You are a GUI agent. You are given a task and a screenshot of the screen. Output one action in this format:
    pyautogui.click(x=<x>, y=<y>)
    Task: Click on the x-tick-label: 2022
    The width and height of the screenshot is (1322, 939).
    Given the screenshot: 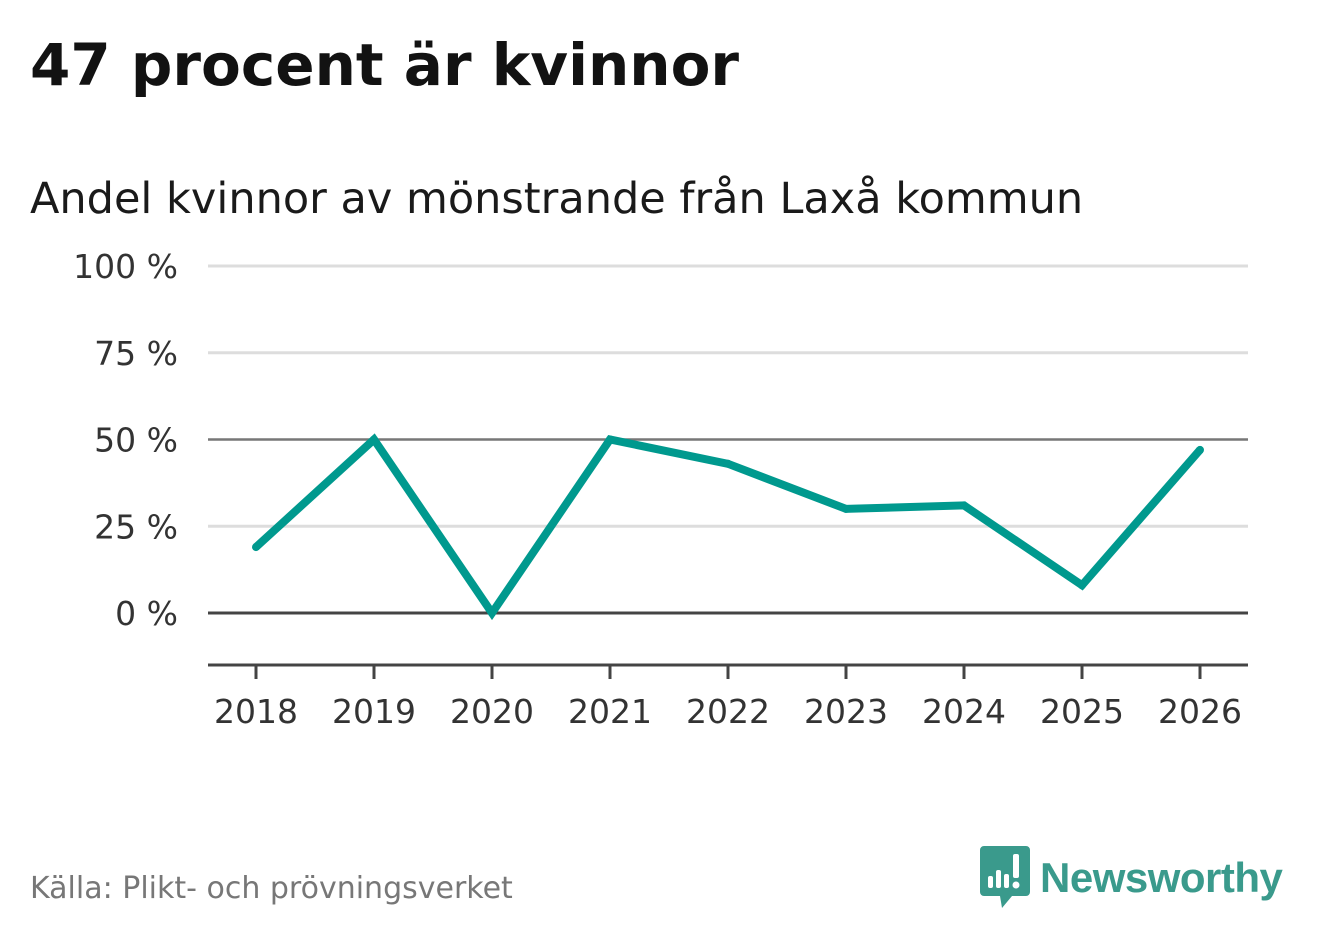 What is the action you would take?
    pyautogui.click(x=728, y=711)
    